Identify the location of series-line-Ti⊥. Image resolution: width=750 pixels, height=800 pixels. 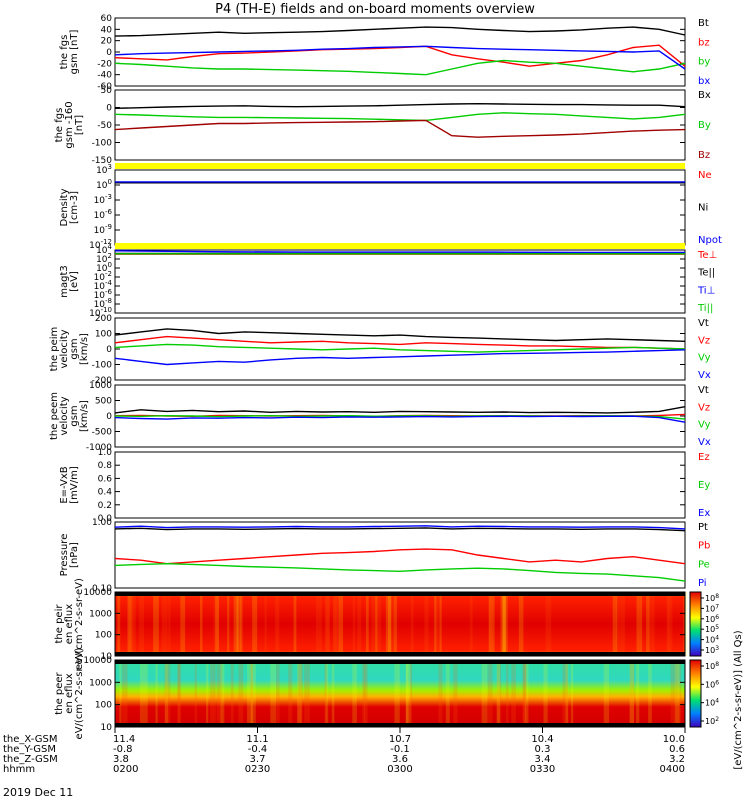
(399, 252).